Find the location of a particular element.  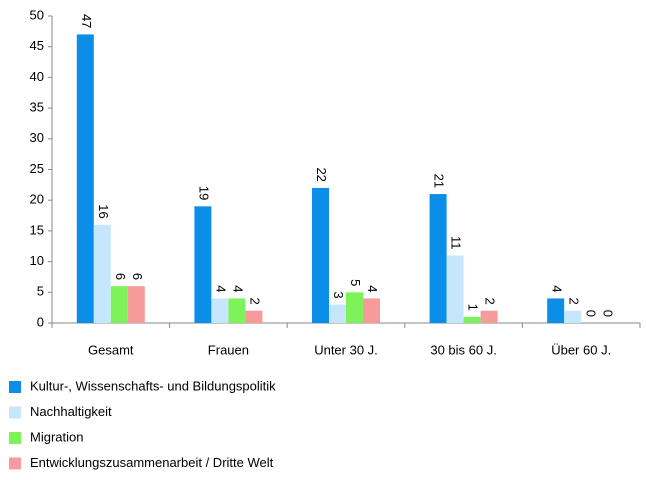

data-label: 21 is located at coordinates (439, 181).